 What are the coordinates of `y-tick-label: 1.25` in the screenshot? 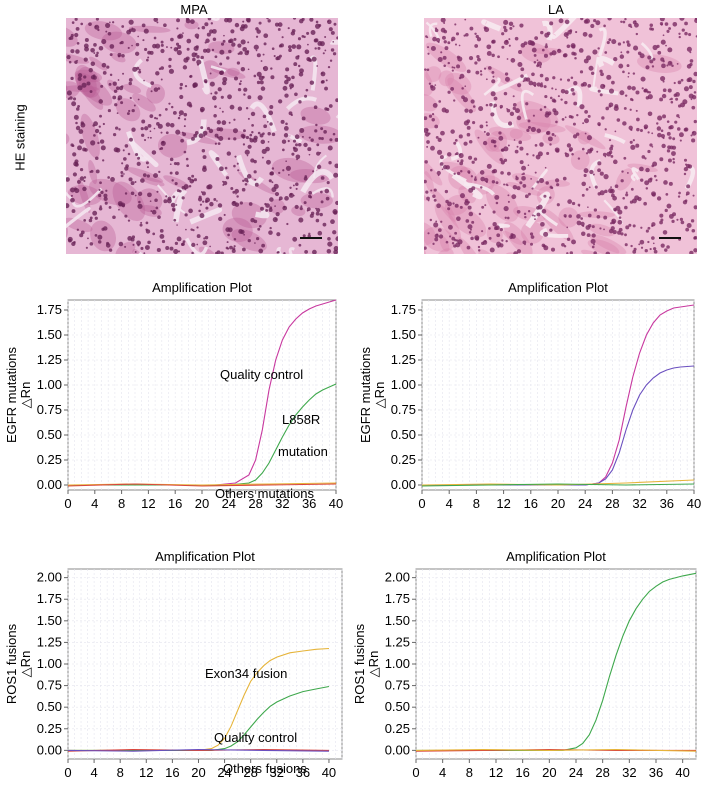 It's located at (49, 359).